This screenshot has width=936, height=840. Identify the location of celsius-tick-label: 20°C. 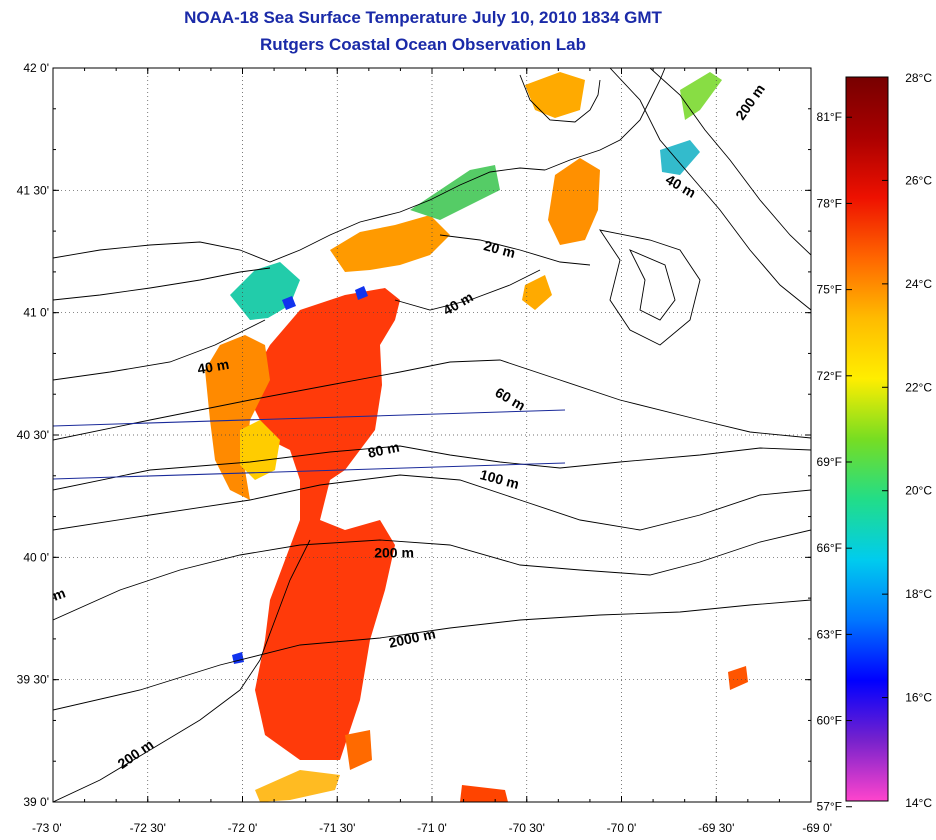
(918, 491).